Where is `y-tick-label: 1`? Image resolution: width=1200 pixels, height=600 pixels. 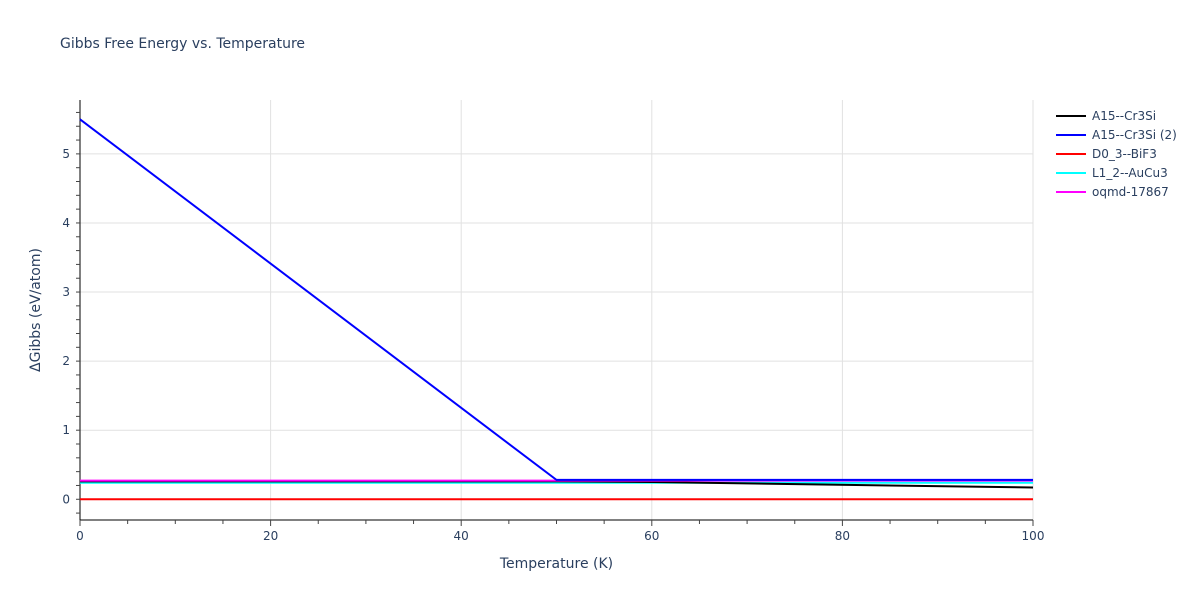
y-tick-label: 1 is located at coordinates (66, 430).